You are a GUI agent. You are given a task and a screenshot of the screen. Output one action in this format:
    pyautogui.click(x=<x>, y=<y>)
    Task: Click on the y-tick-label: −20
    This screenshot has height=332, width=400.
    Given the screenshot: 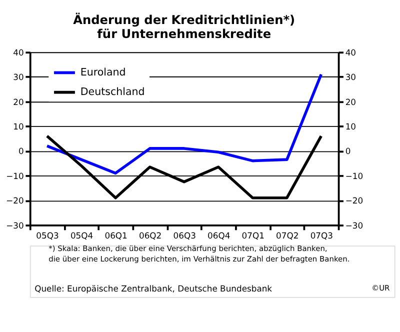 What is the action you would take?
    pyautogui.click(x=15, y=201)
    